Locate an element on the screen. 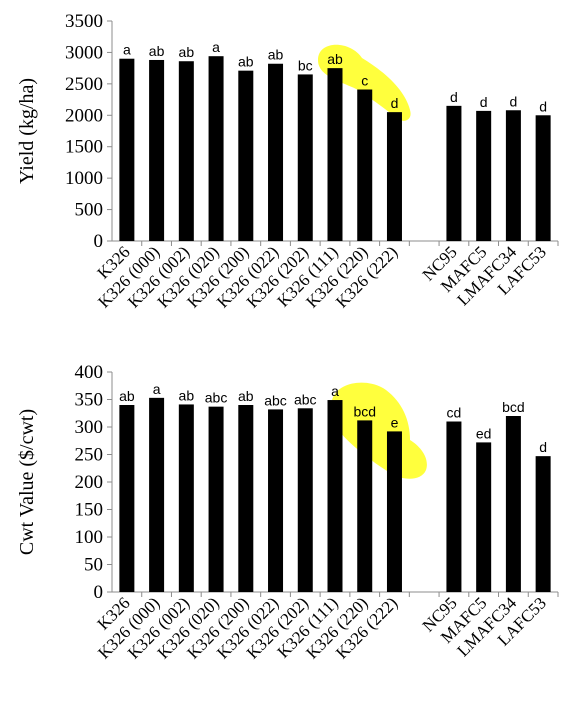 The width and height of the screenshot is (584, 704). y-tick-label: 50 is located at coordinates (93, 565).